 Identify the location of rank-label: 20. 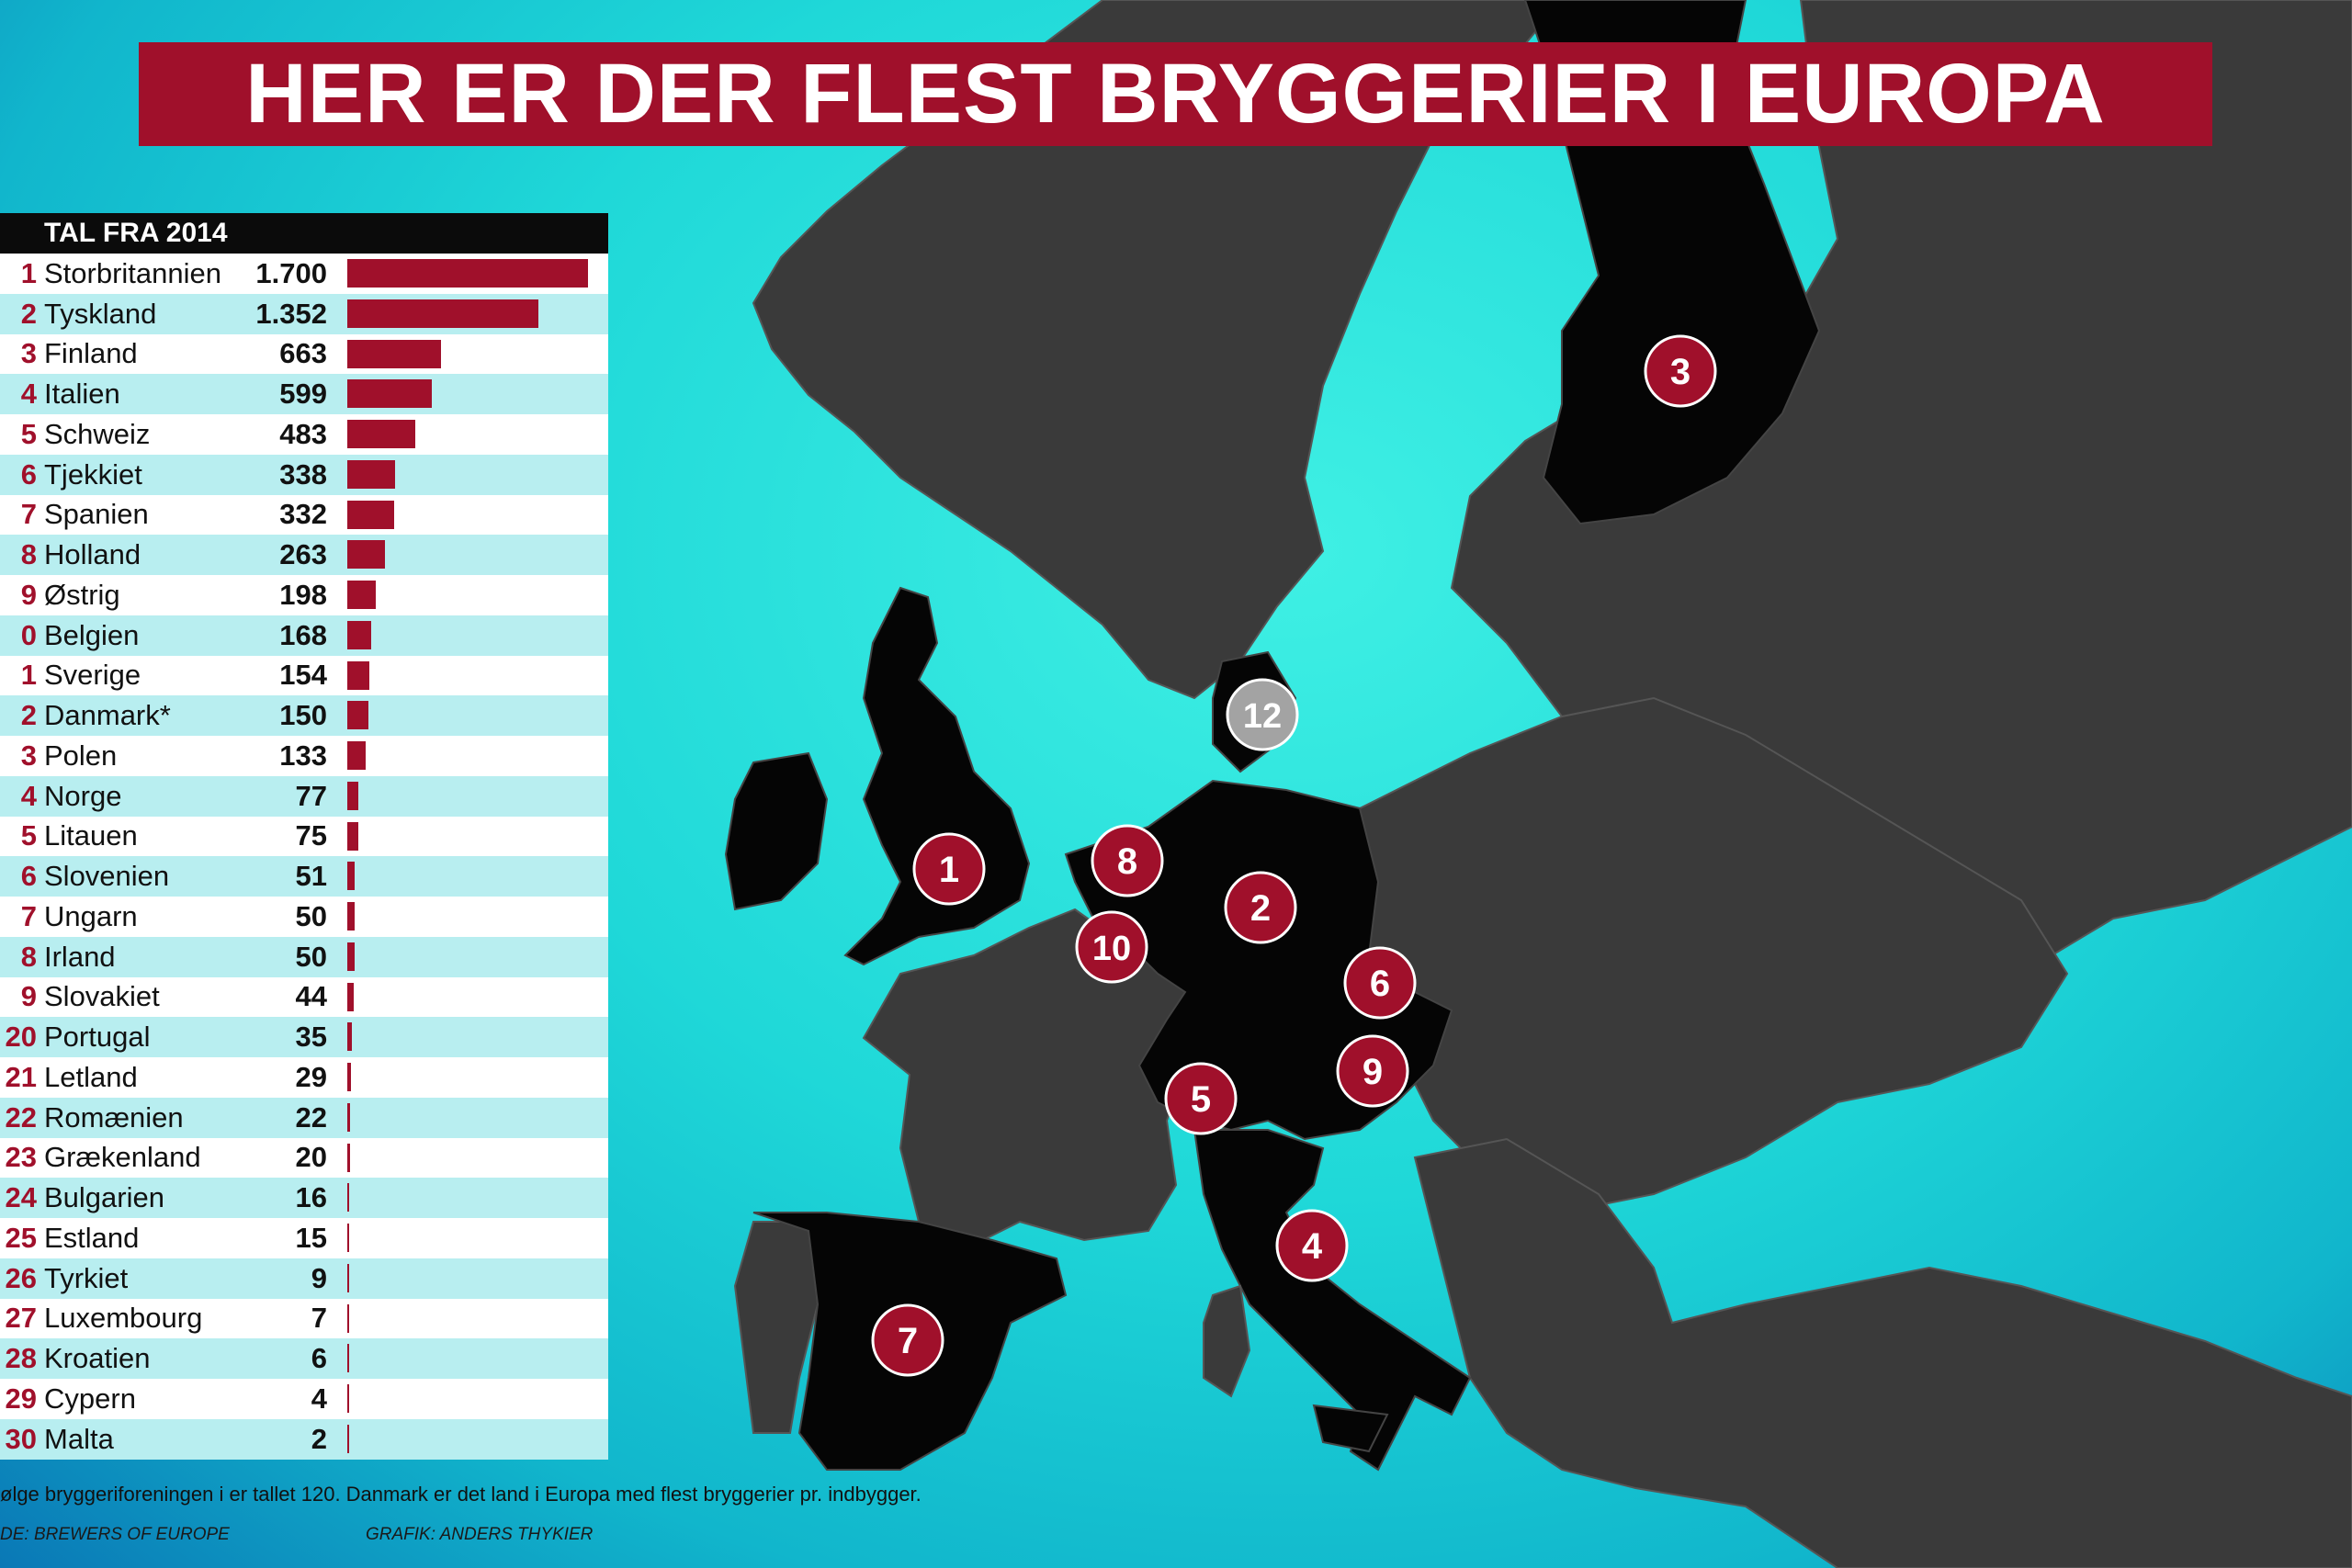
(21, 1037).